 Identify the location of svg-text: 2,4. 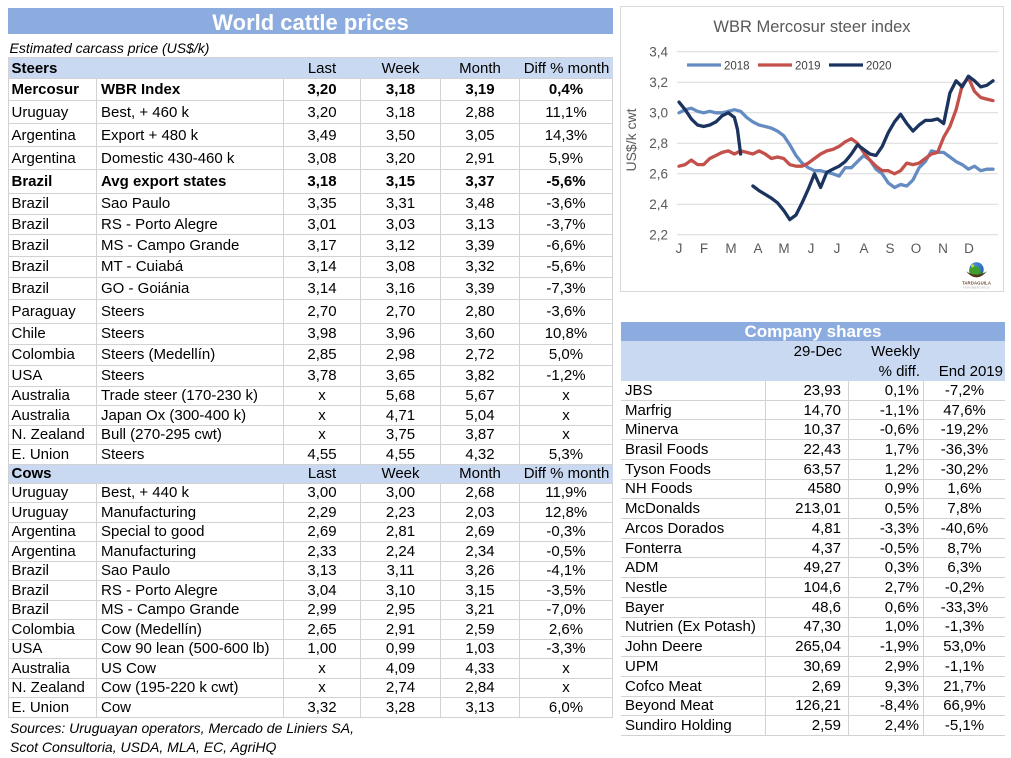
(658, 204).